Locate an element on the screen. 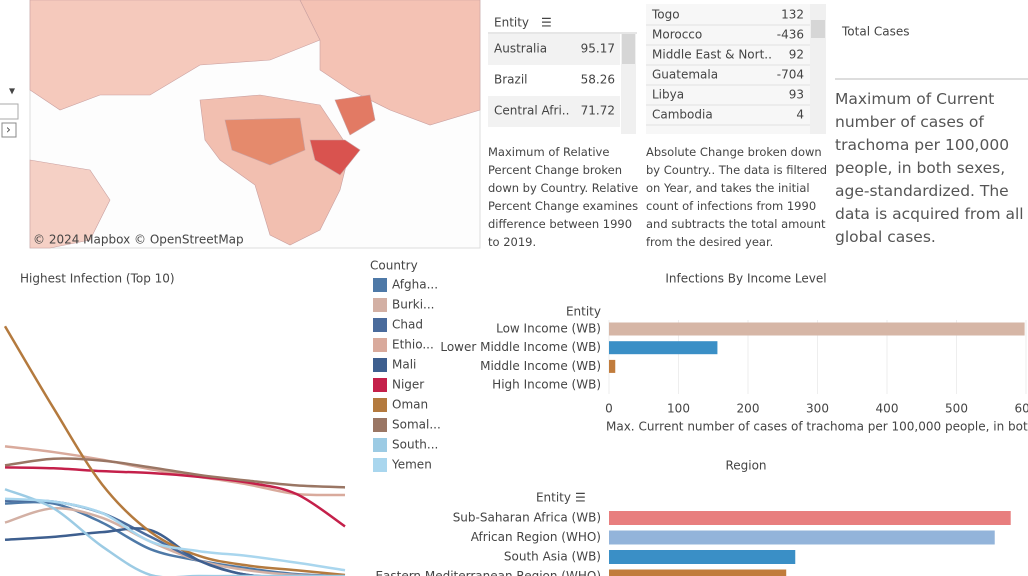 The image size is (1028, 576). cell: 58.26 is located at coordinates (598, 80).